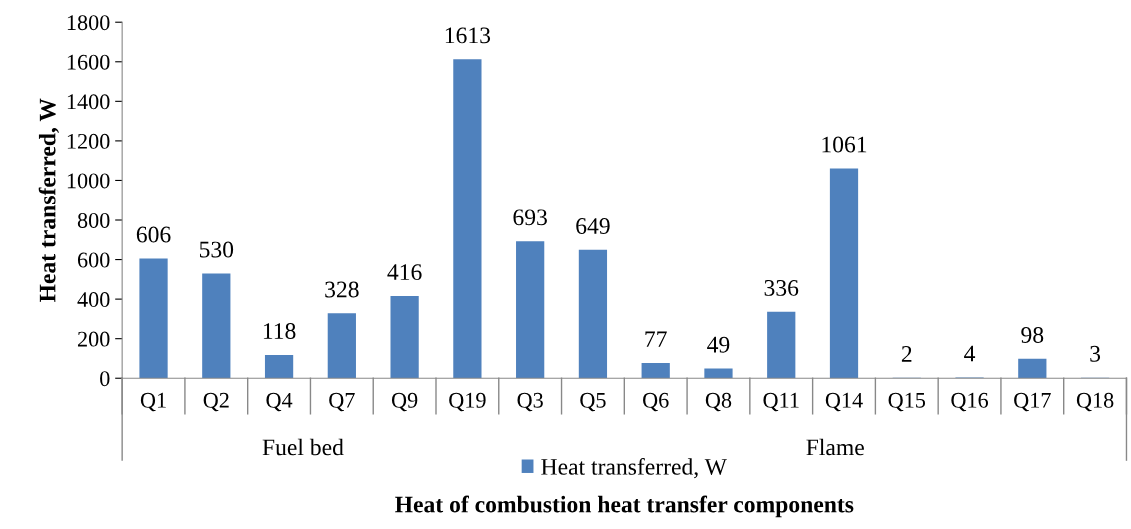 The image size is (1131, 529). Describe the element at coordinates (93, 339) in the screenshot. I see `y-tick-label: 200` at that location.